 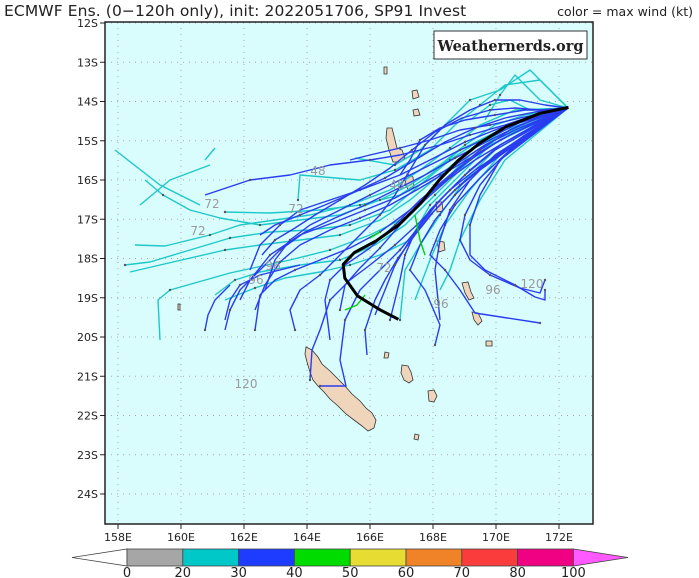 What do you see at coordinates (87, 219) in the screenshot?
I see `lat-label: 17S` at bounding box center [87, 219].